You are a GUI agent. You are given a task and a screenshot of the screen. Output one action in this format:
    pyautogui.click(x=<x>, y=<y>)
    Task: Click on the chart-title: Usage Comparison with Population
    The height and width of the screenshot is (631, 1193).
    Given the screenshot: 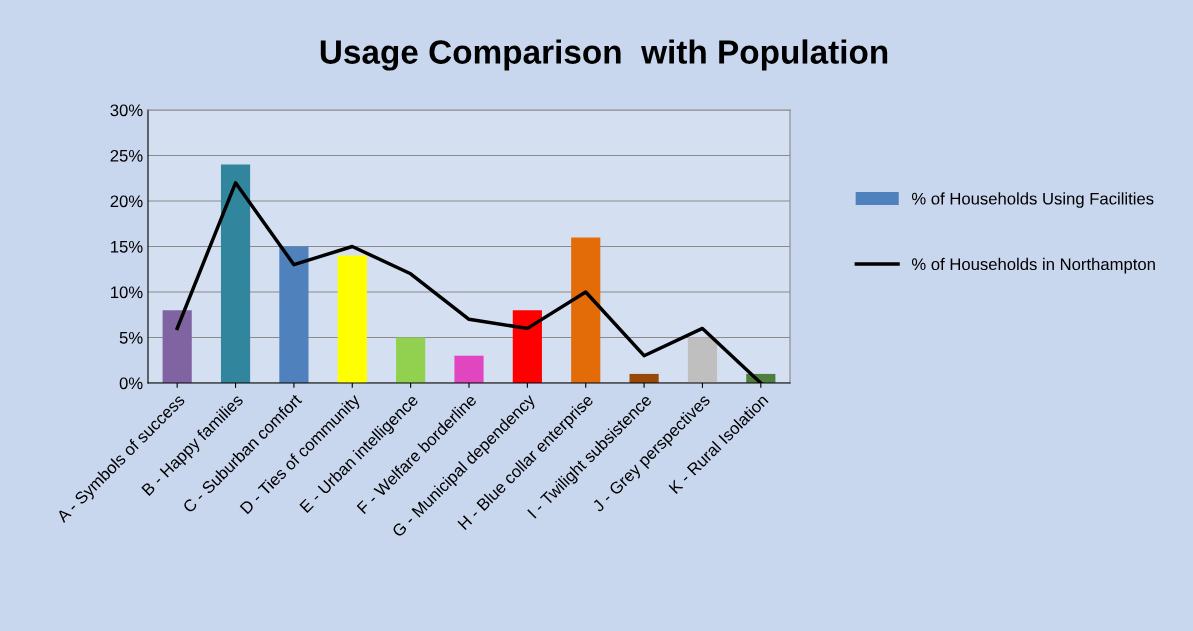 What is the action you would take?
    pyautogui.click(x=604, y=55)
    